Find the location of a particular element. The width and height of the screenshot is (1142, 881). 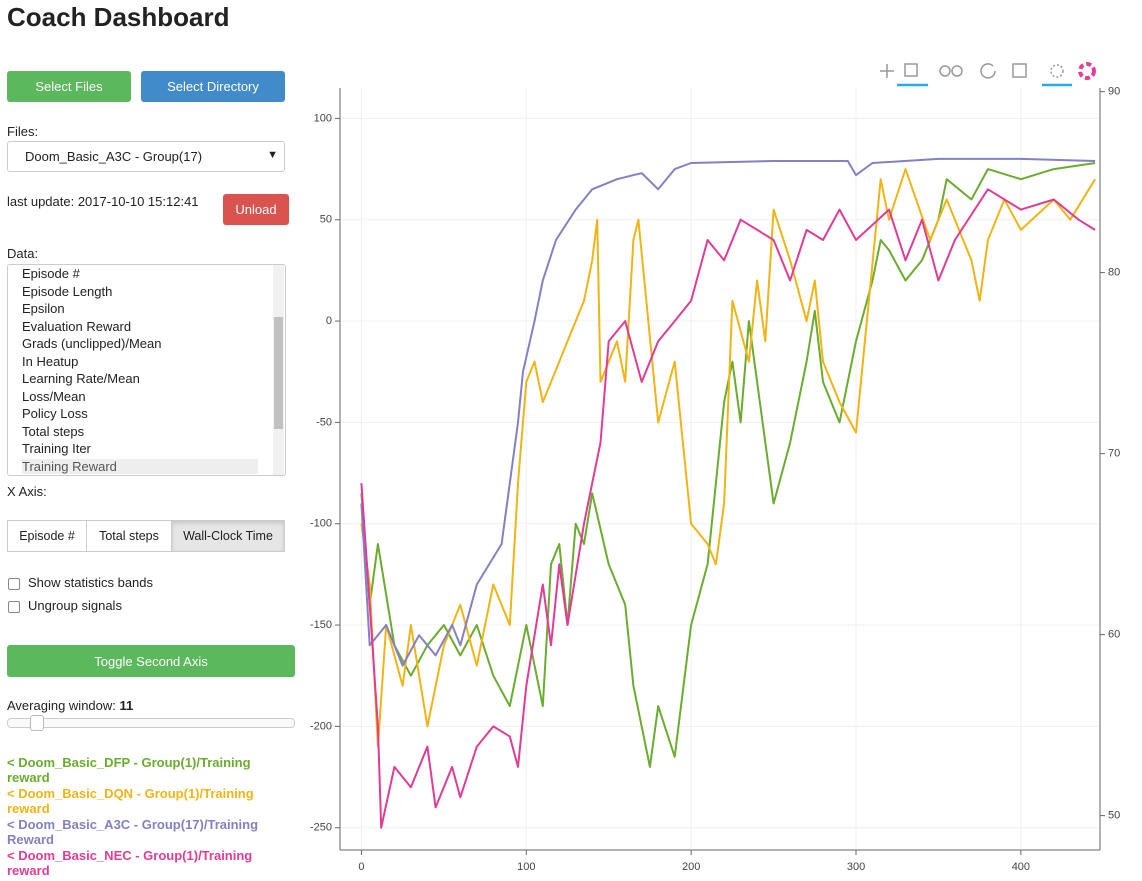

y-tick-label: -50 is located at coordinates (324, 422).